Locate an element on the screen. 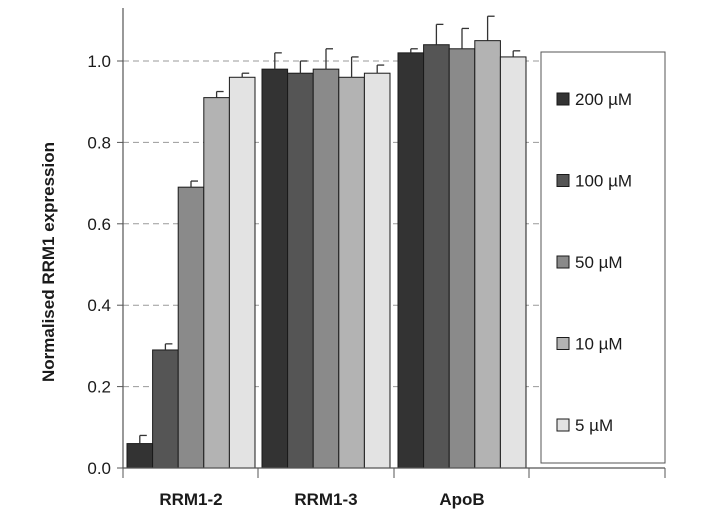 The height and width of the screenshot is (527, 716). y-tick-label: 0.0 is located at coordinates (99, 468).